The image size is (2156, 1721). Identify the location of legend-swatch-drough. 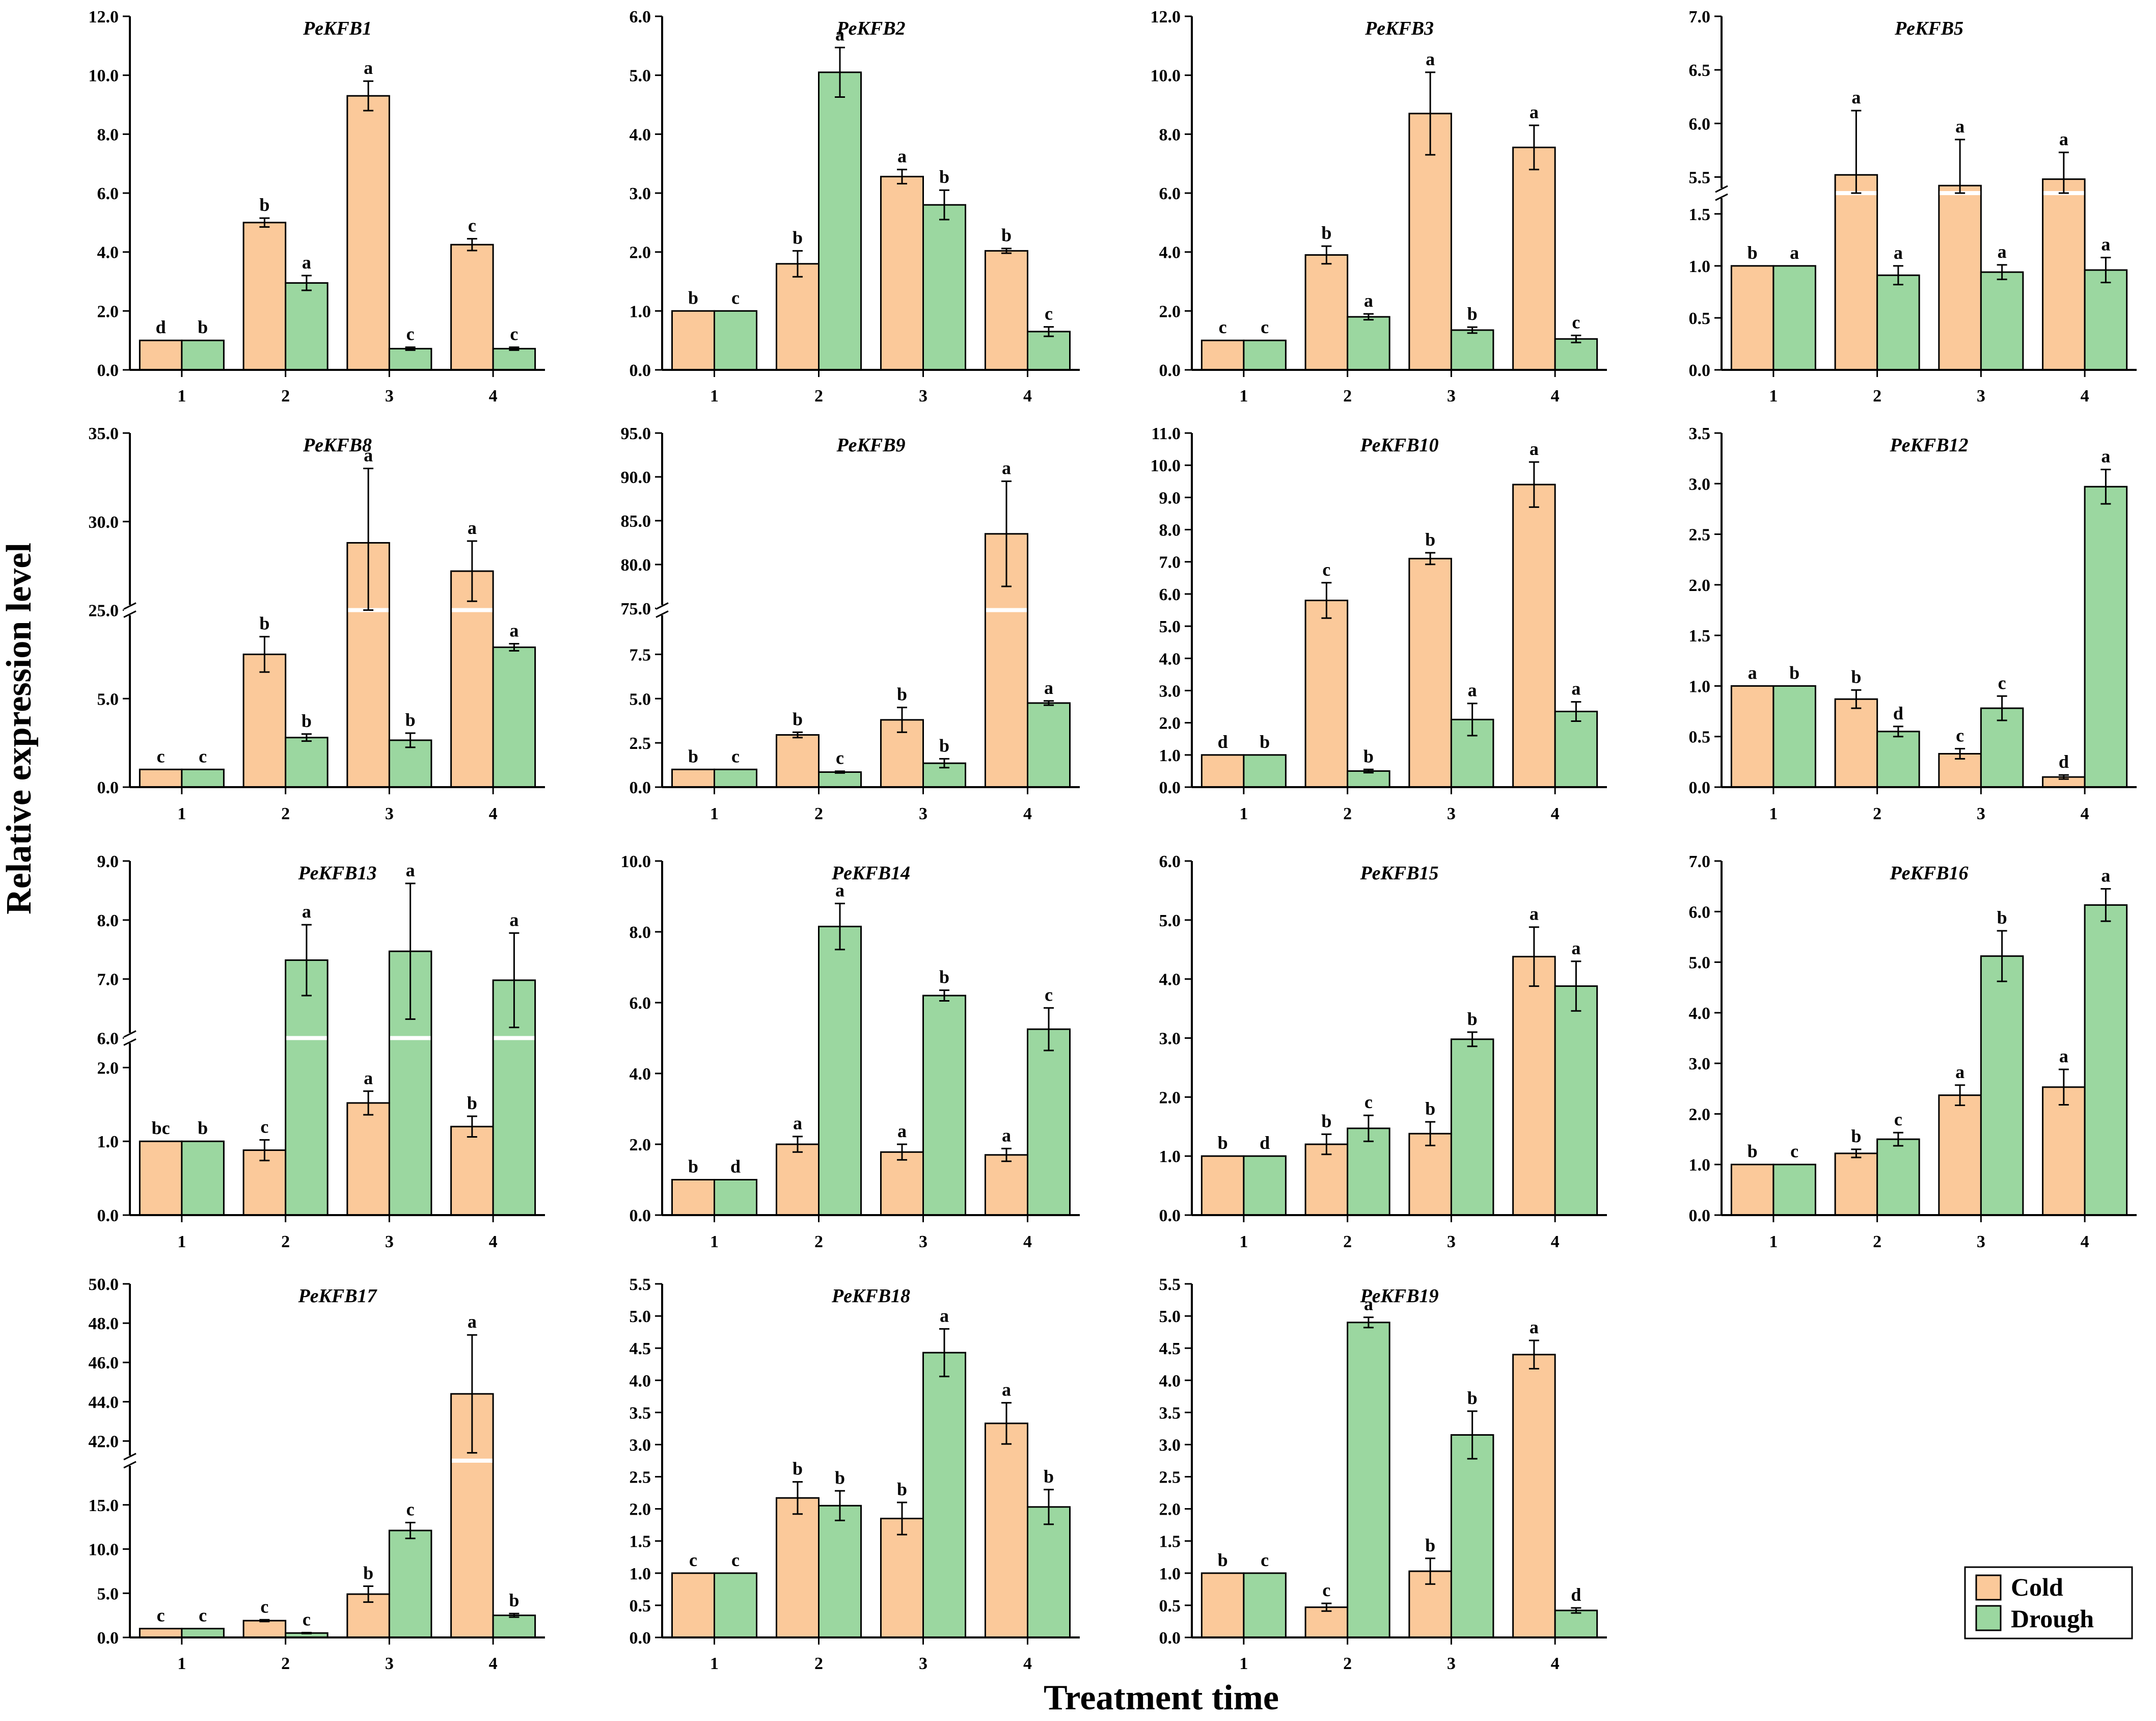
(1988, 1618).